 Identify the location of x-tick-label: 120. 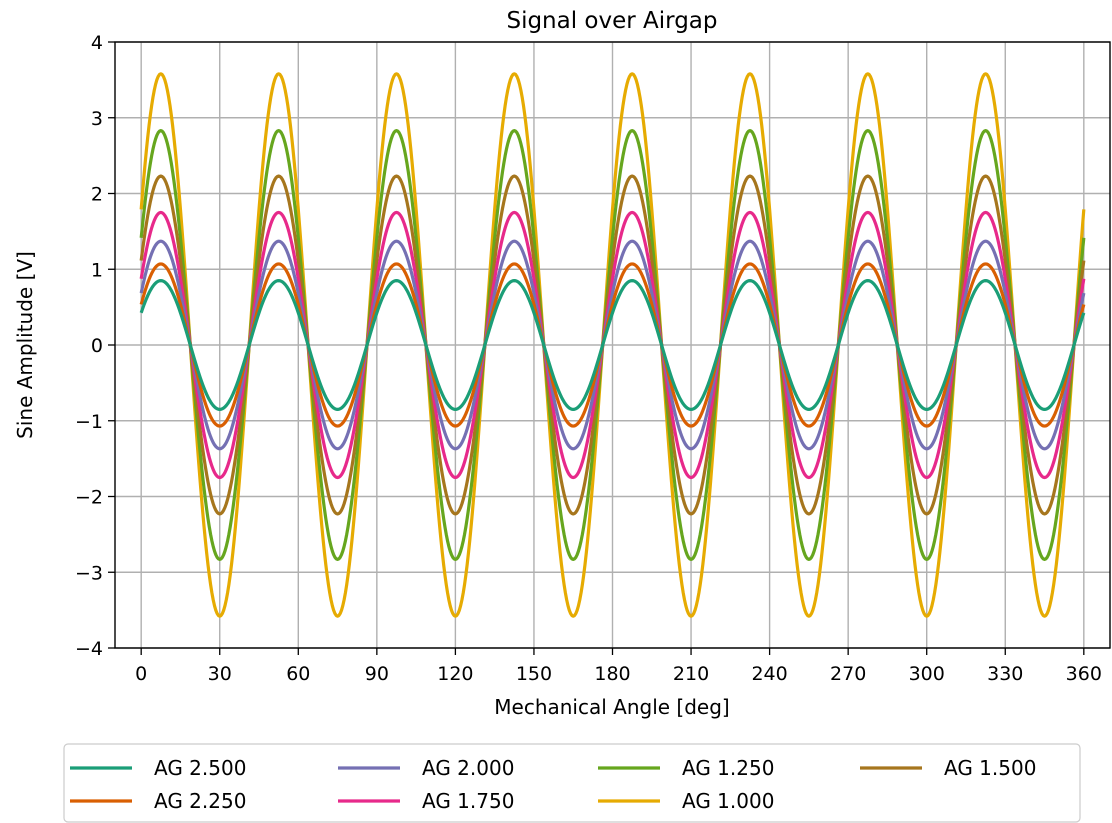
(455, 674).